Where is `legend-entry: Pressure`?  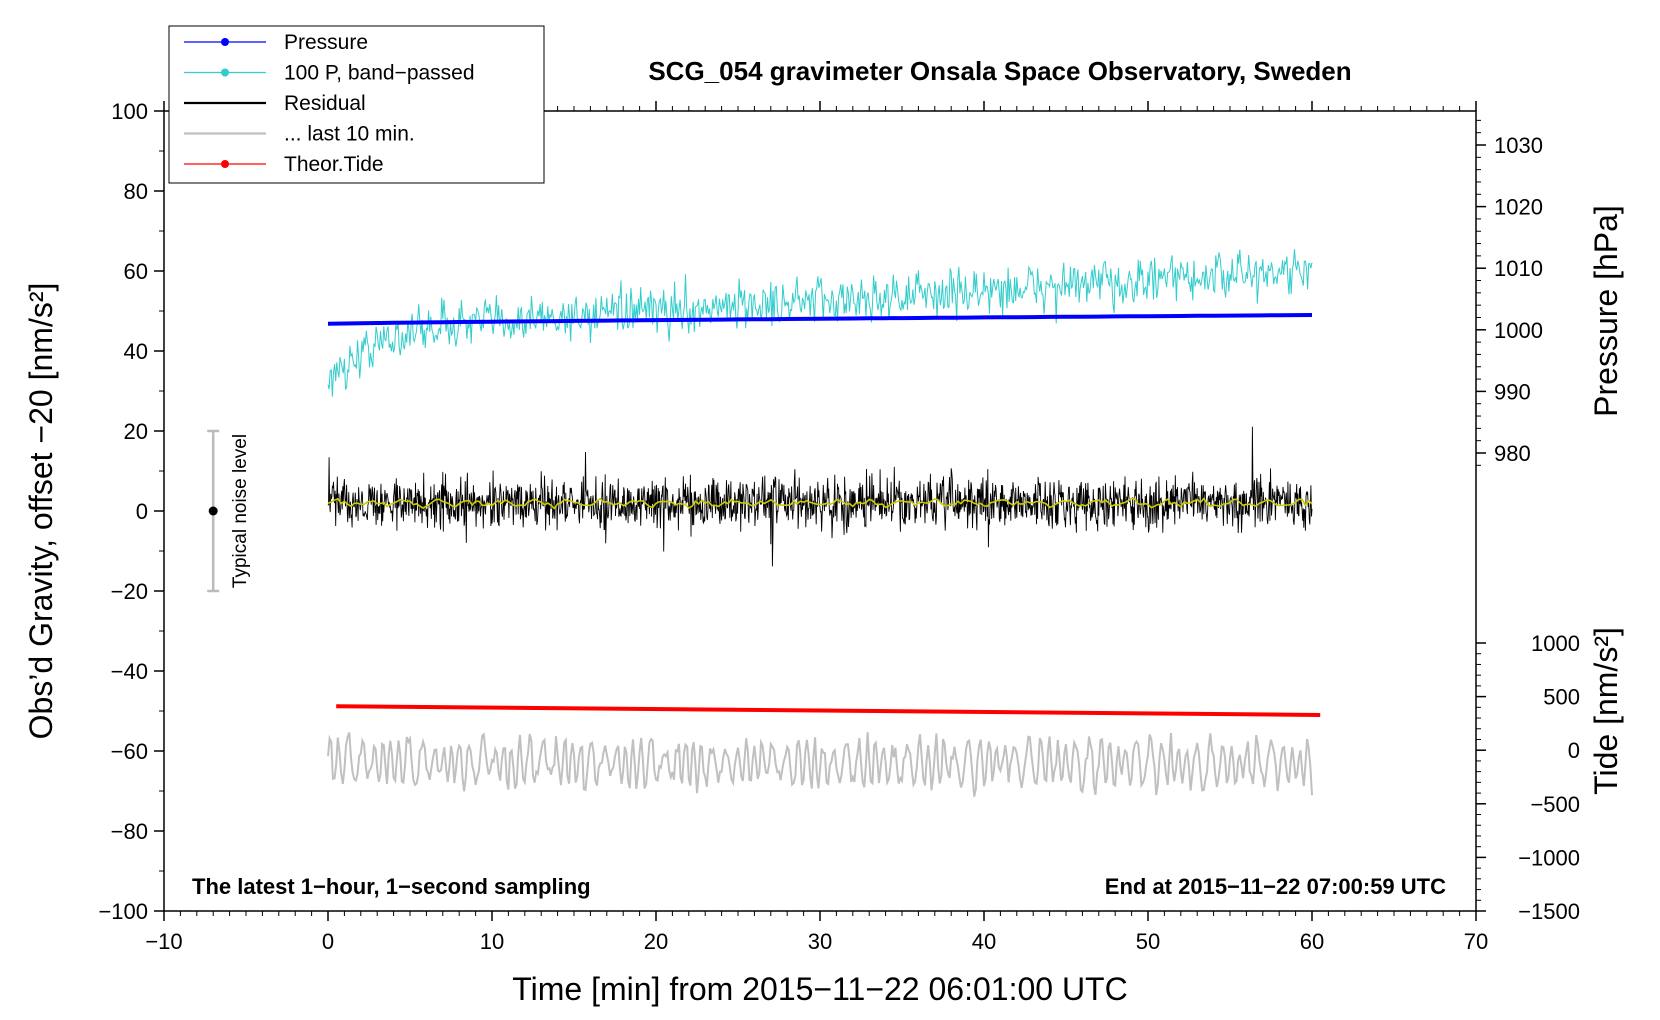 legend-entry: Pressure is located at coordinates (276, 42).